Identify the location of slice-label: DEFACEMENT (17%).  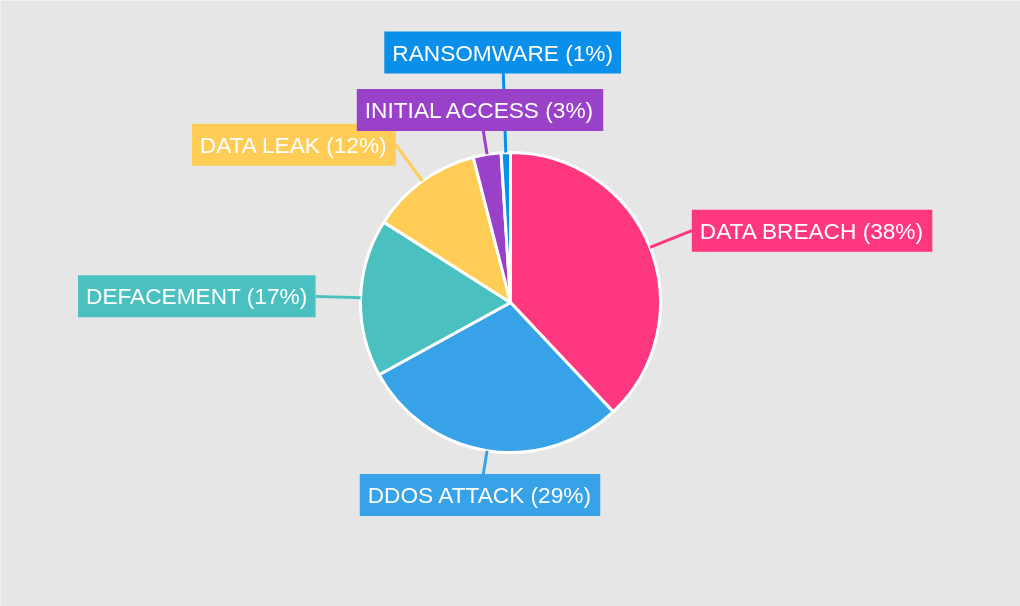
(197, 296).